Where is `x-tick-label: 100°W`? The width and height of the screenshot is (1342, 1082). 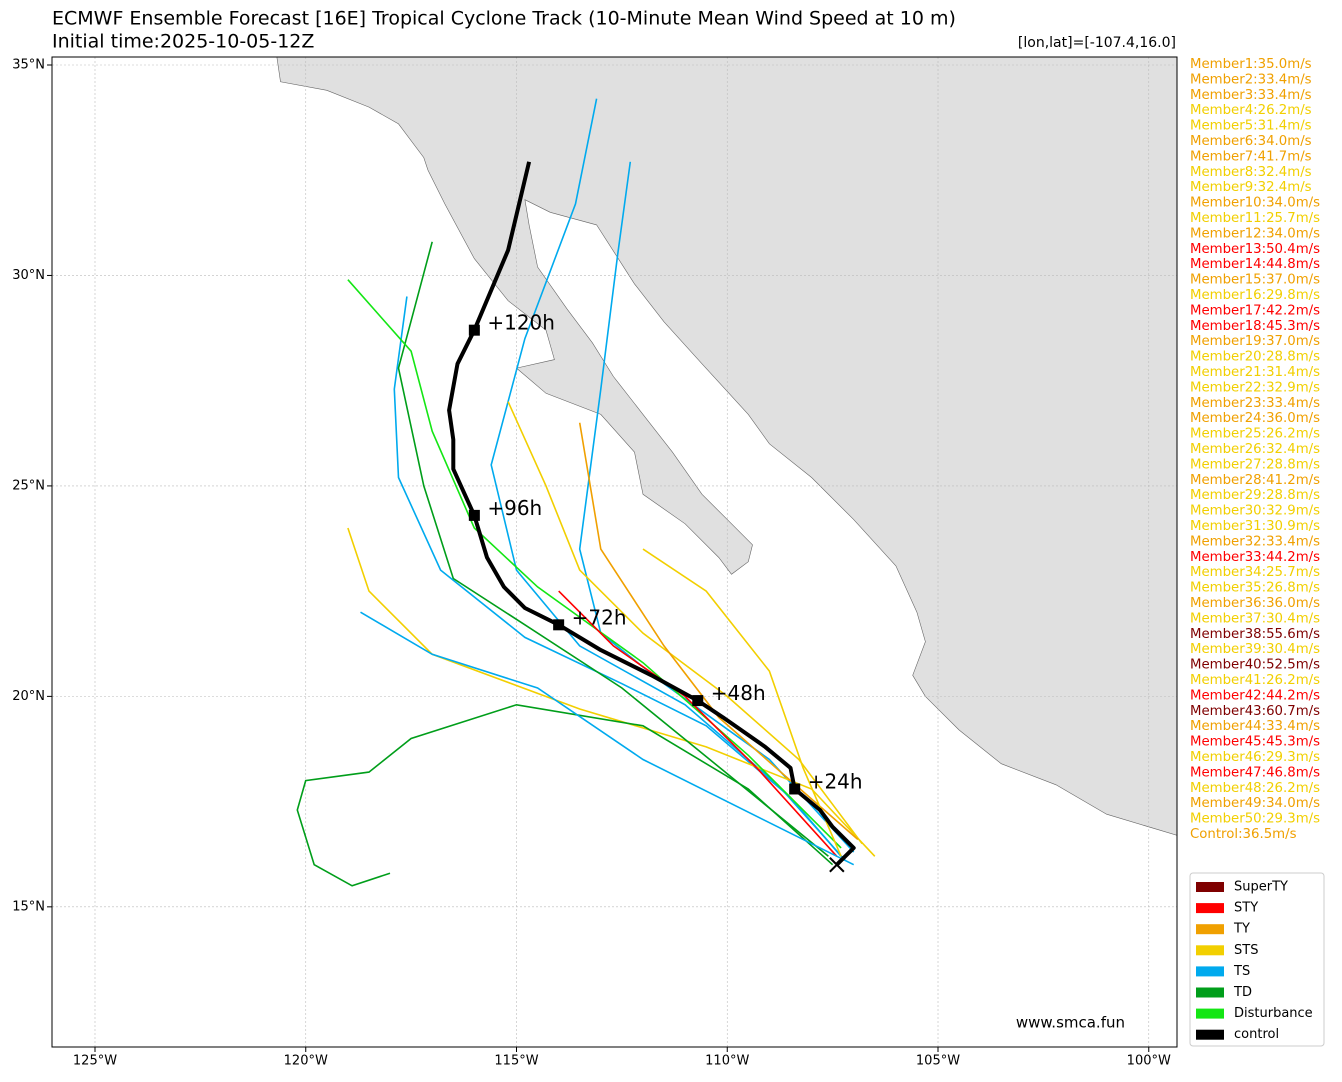
x-tick-label: 100°W is located at coordinates (1149, 1061).